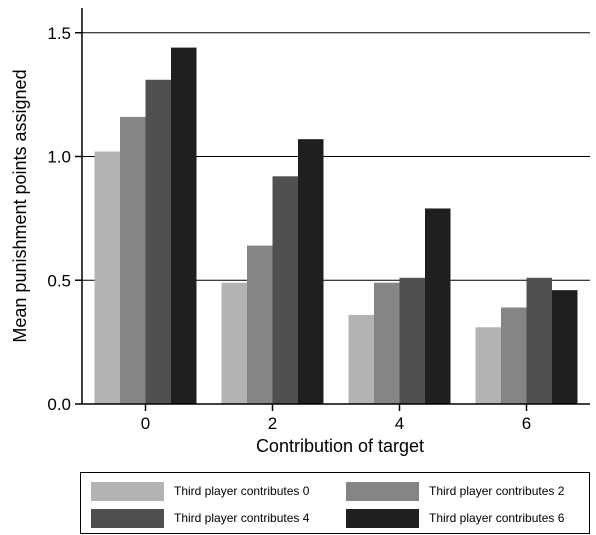 The image size is (596, 535). I want to click on x-axis-label: Contribution of target, so click(340, 446).